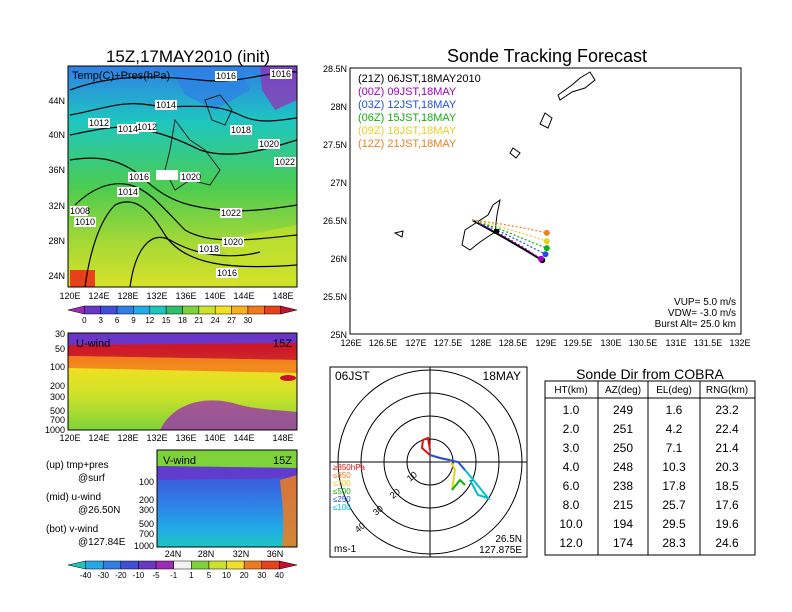  What do you see at coordinates (407, 105) in the screenshot?
I see `legend-entry: (03Z) 12JST,18MAY` at bounding box center [407, 105].